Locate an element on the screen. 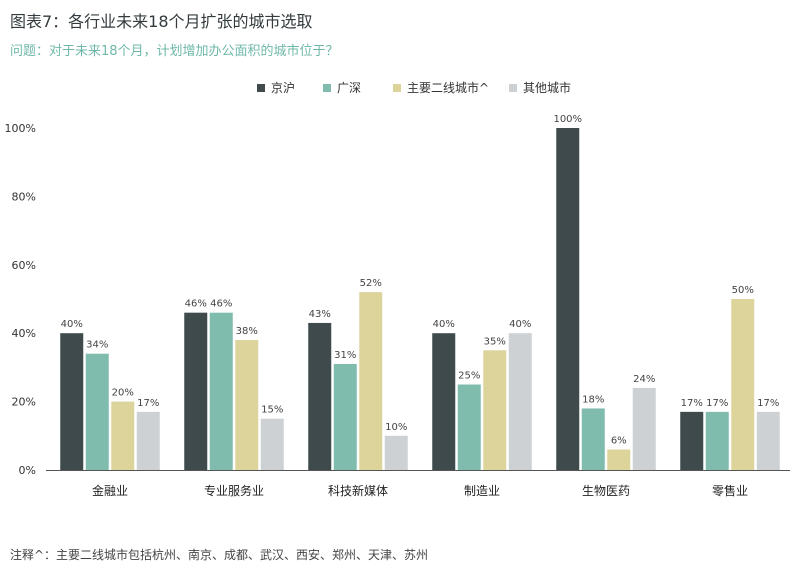 Image resolution: width=800 pixels, height=571 pixels. data-label: 35% is located at coordinates (495, 341).